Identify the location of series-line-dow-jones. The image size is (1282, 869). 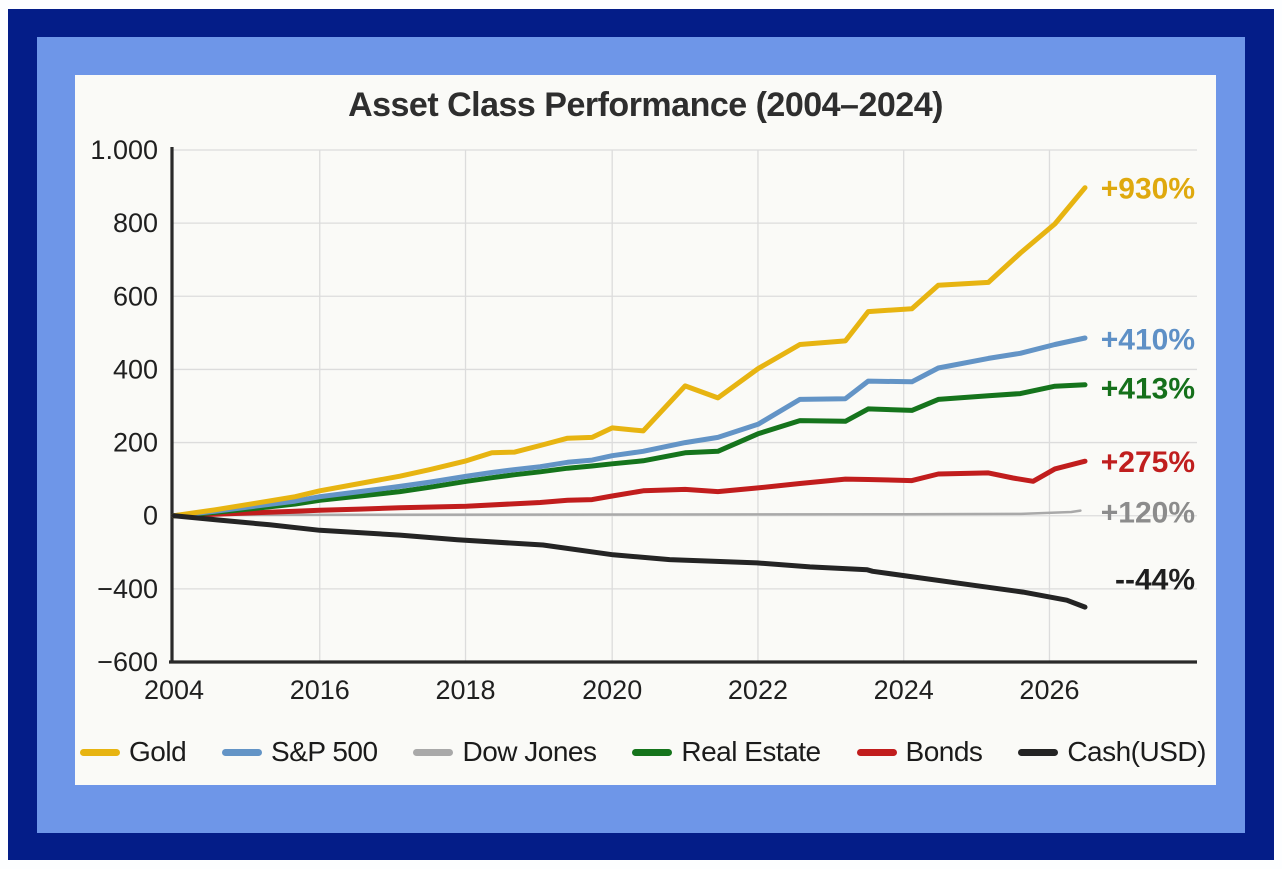
(627, 513).